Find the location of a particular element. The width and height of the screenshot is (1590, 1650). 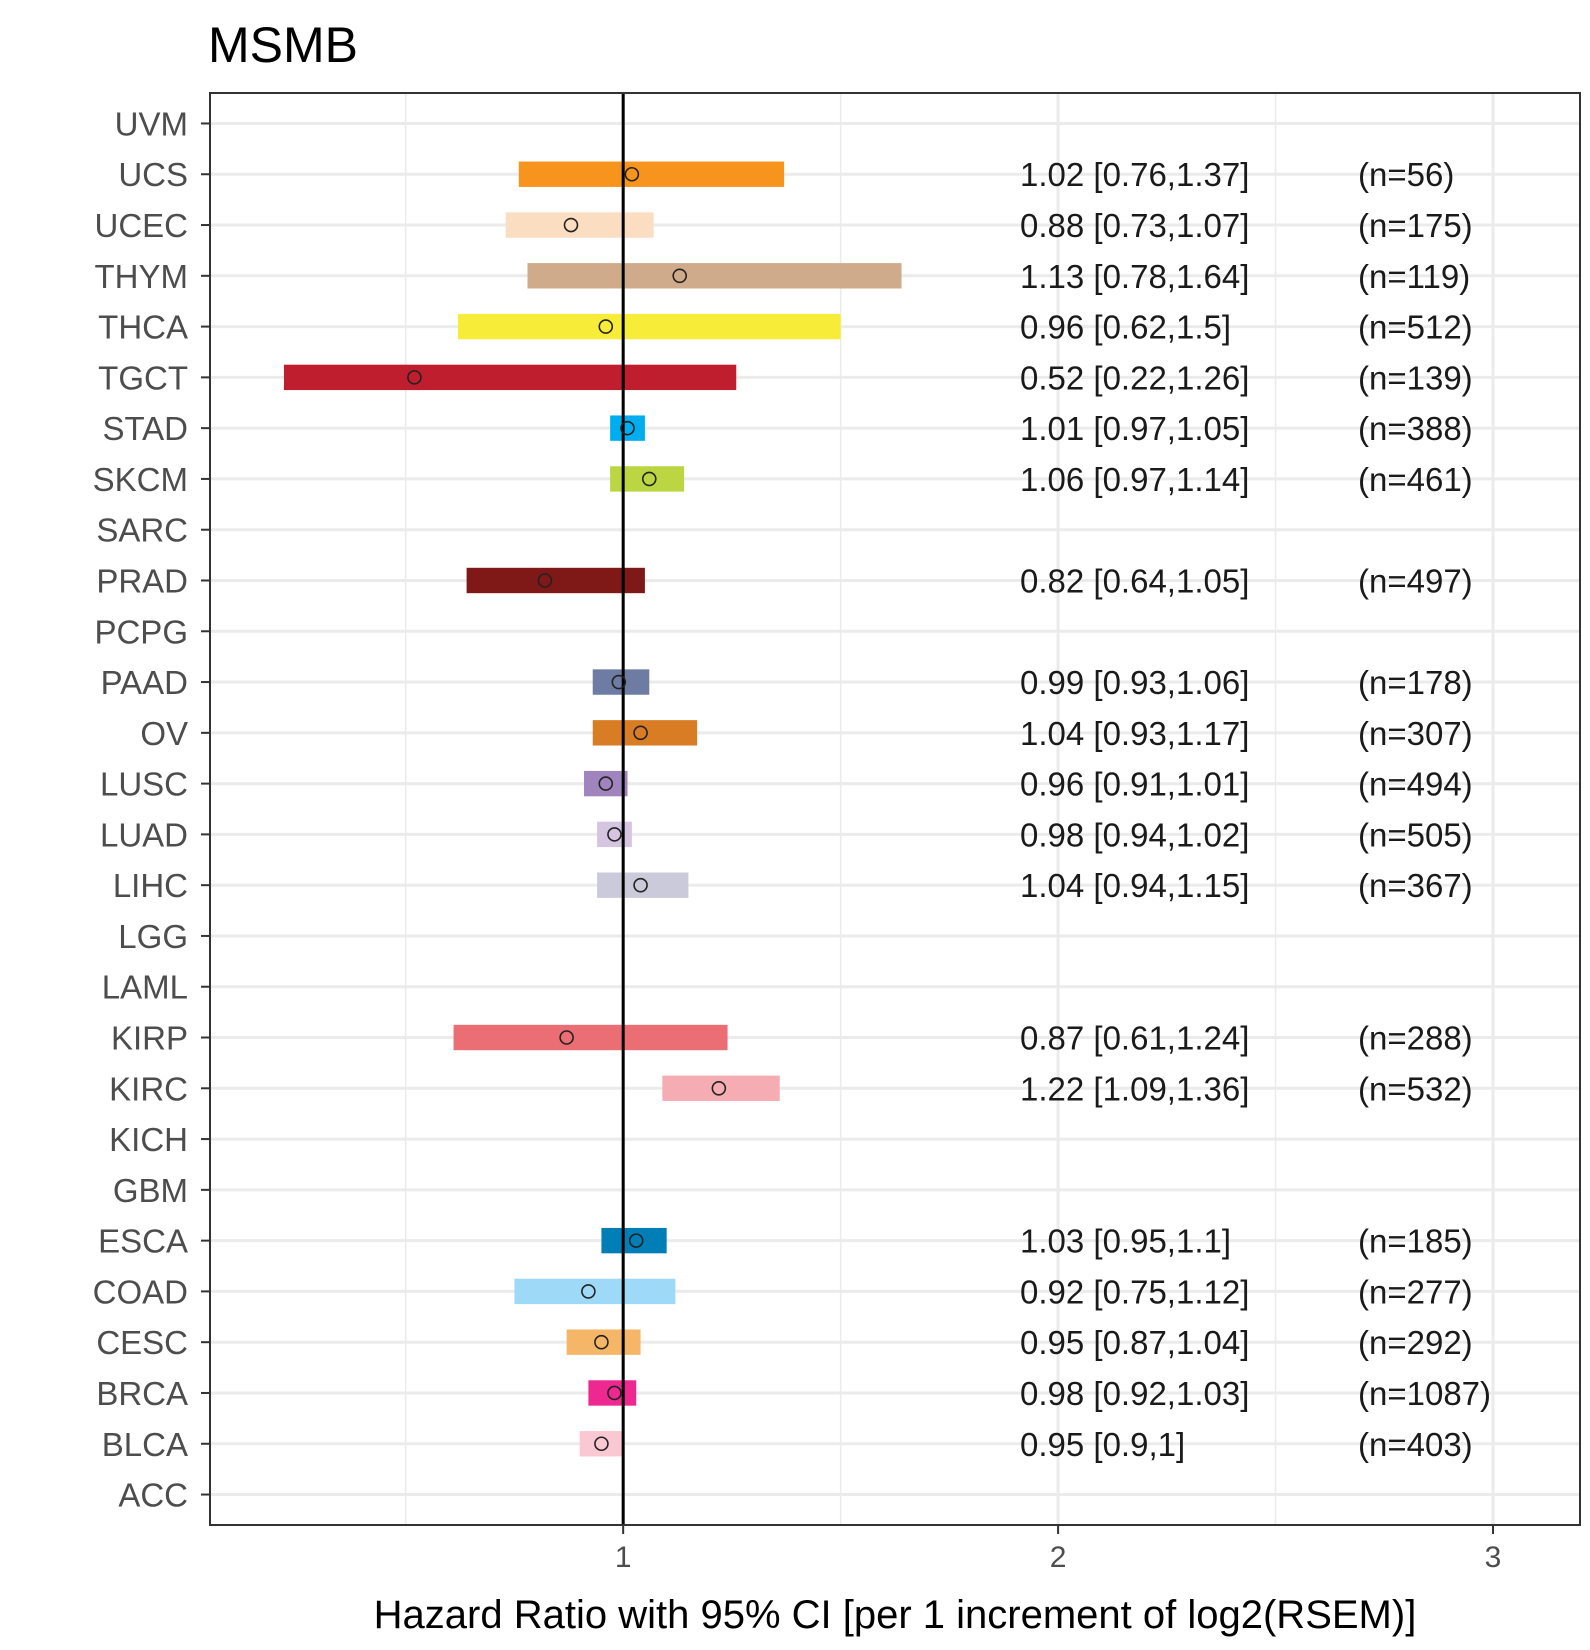

hr-ci-label: 1.04 [0.94,1.15] is located at coordinates (1134, 885).